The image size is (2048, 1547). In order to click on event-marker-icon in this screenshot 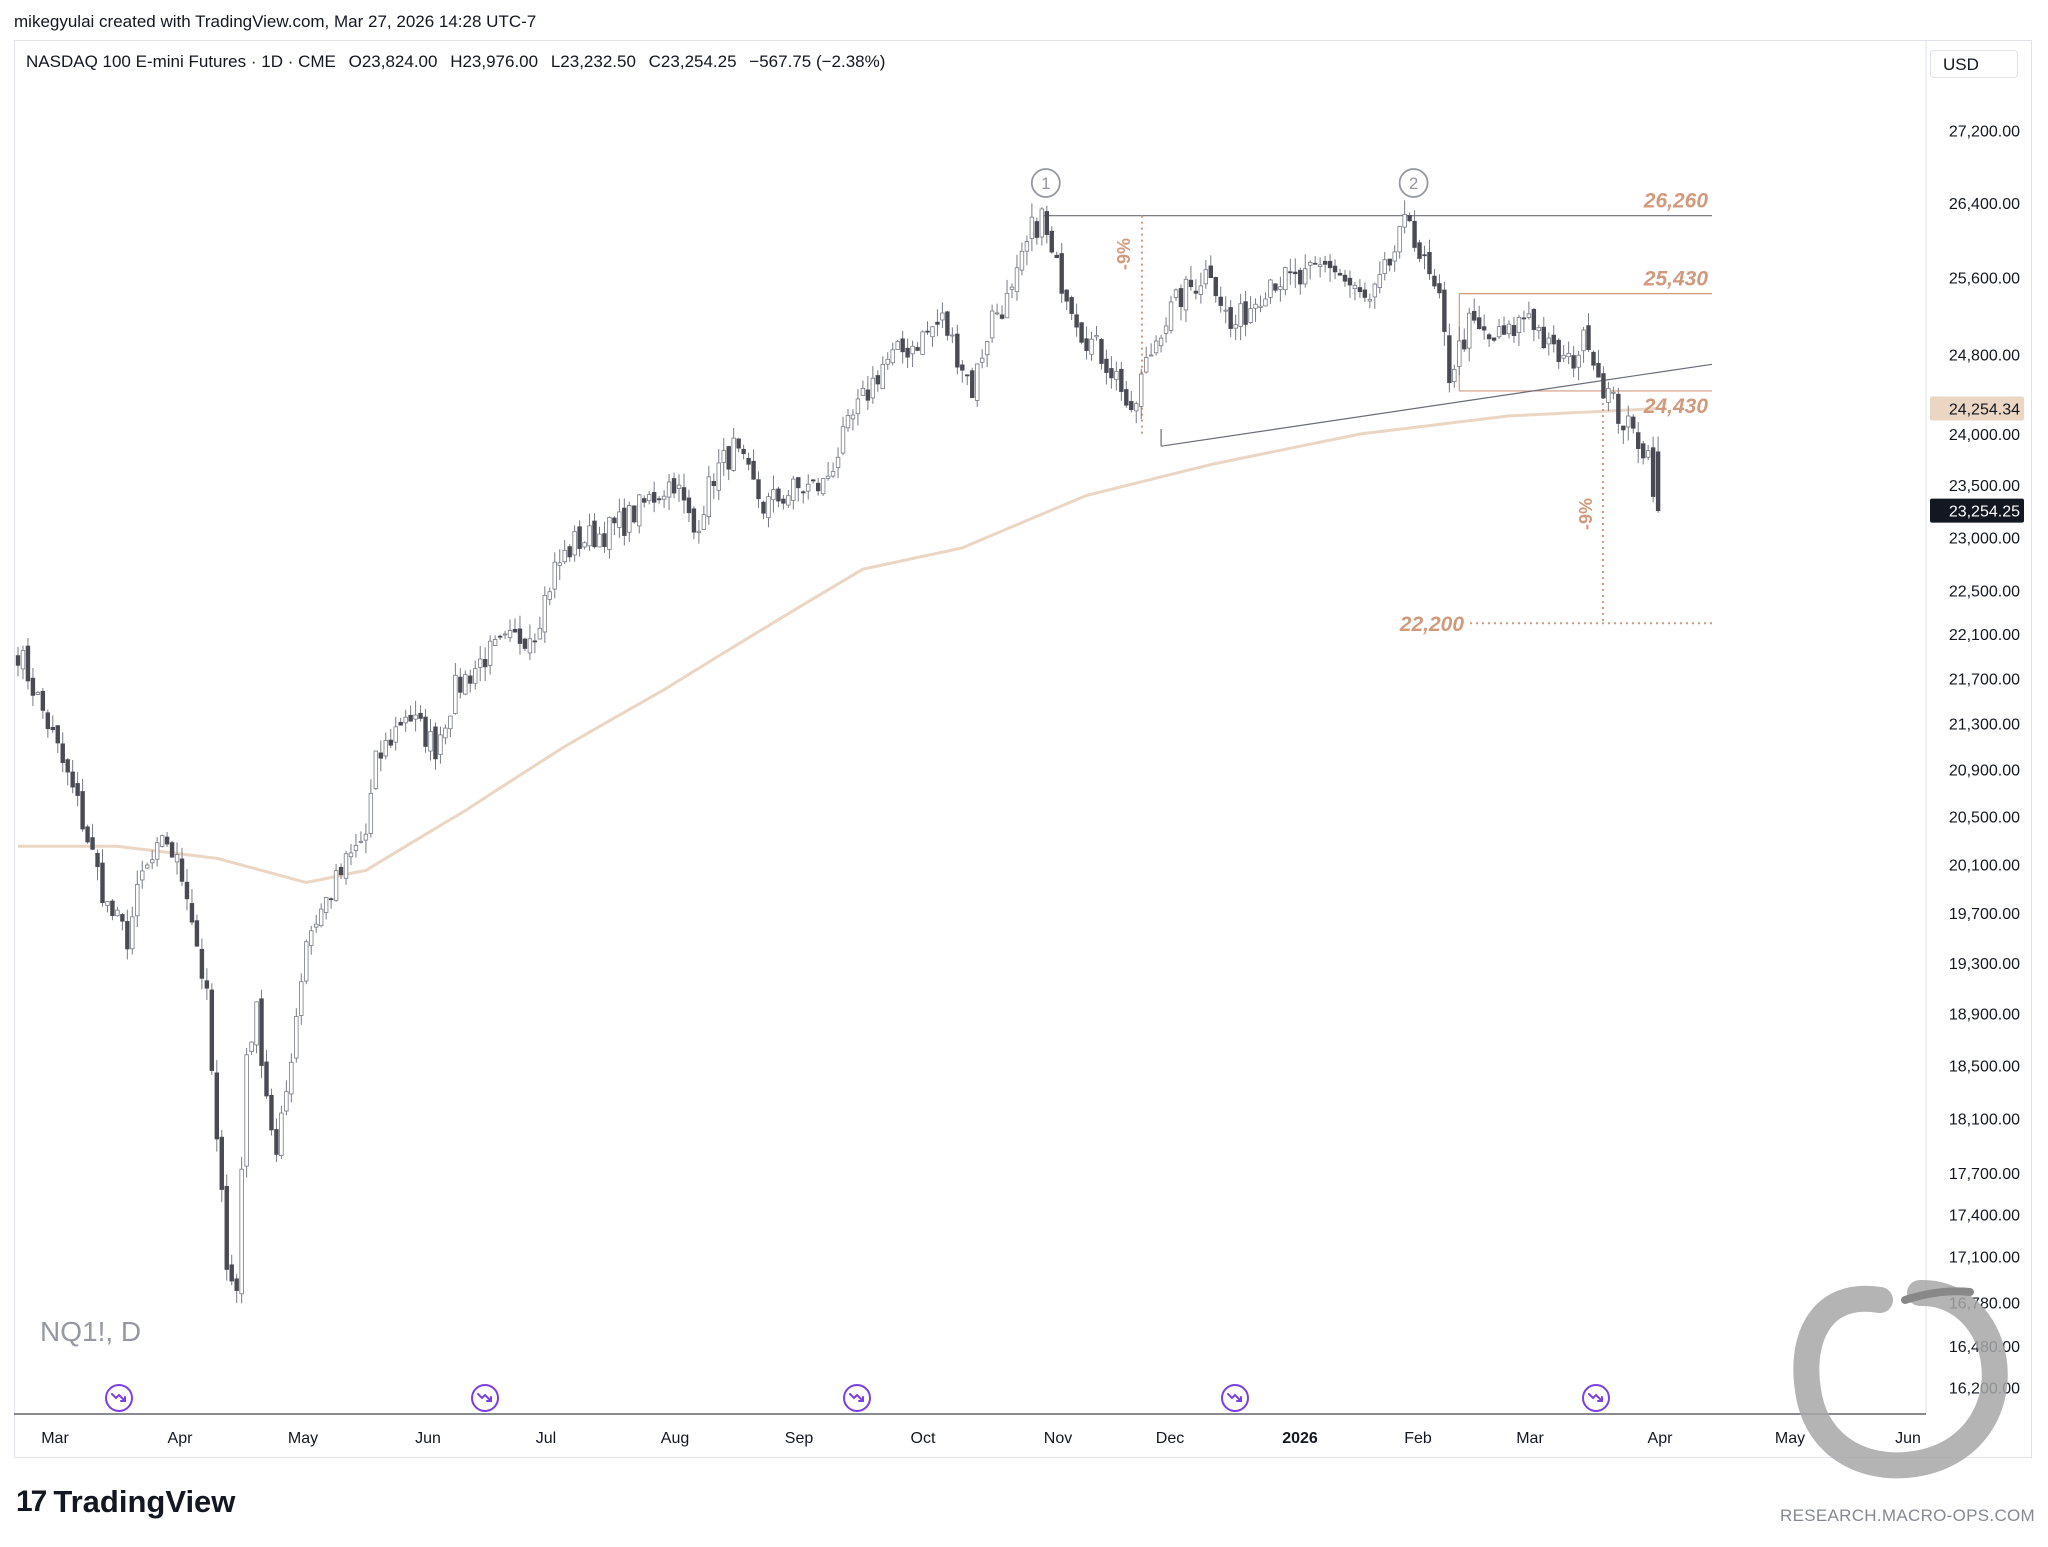, I will do `click(857, 1398)`.